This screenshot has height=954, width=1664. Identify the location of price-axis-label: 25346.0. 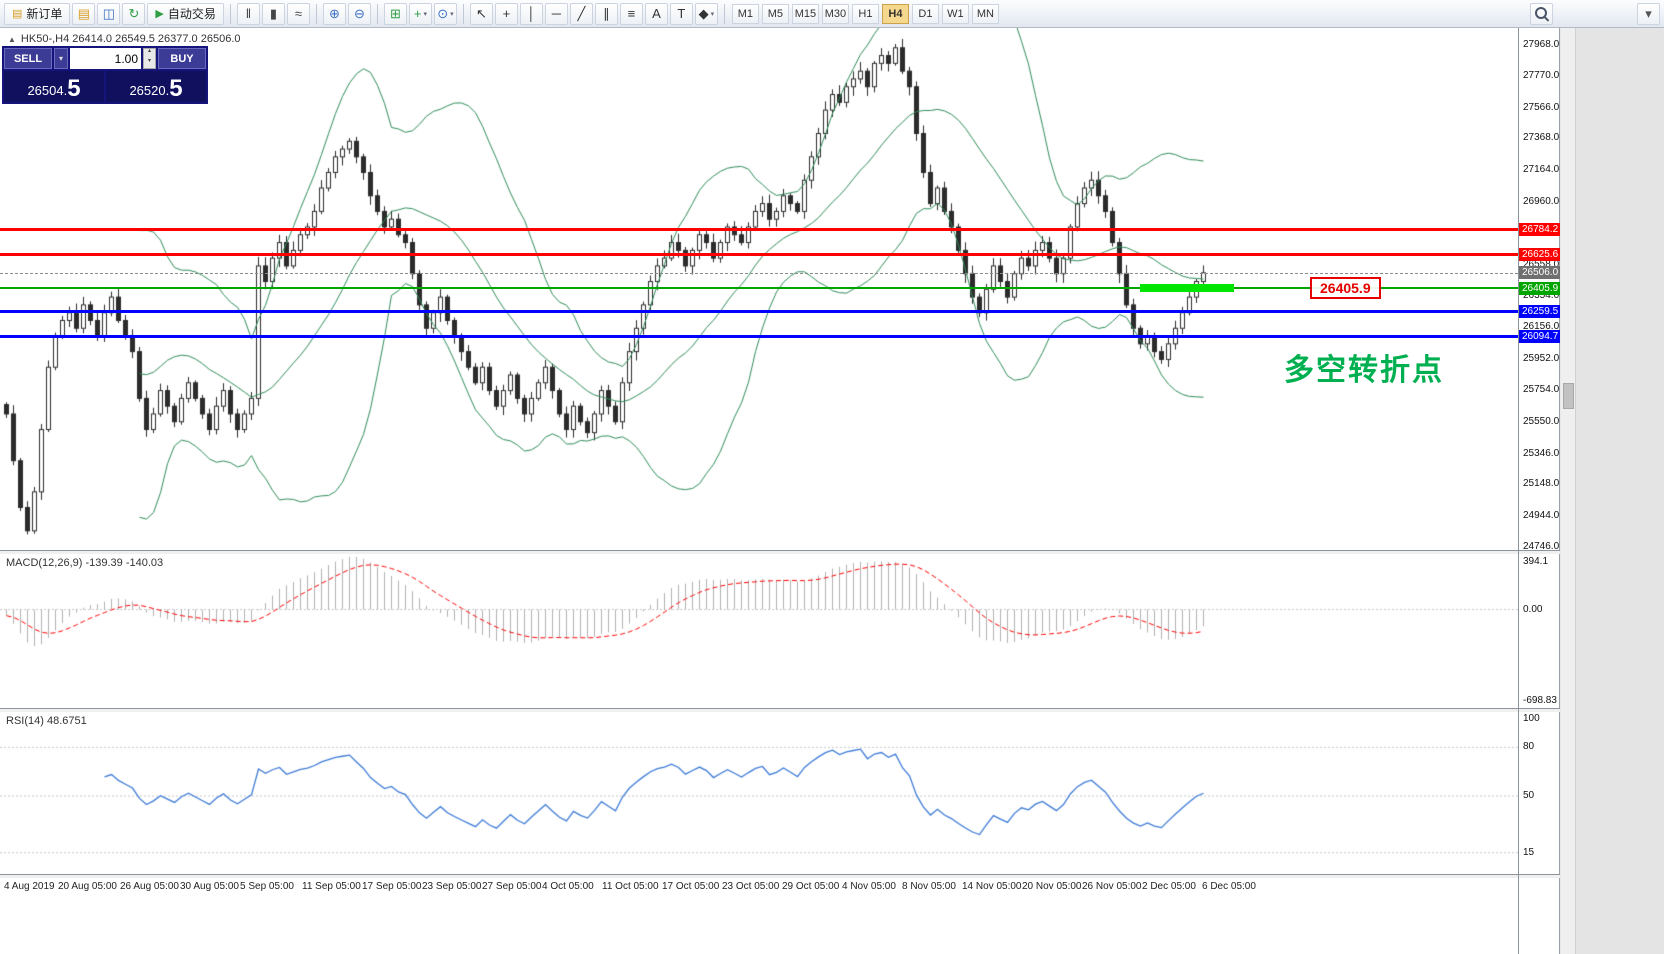
(1541, 453).